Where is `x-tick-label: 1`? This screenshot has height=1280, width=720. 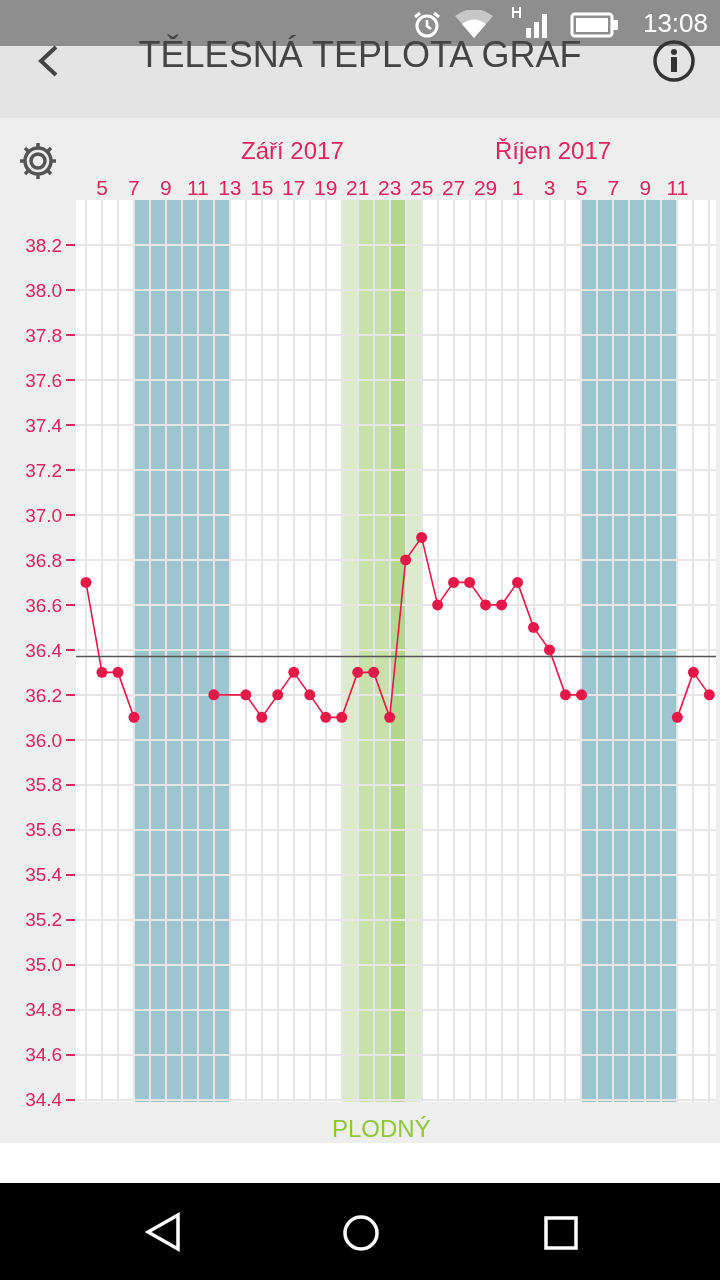
x-tick-label: 1 is located at coordinates (517, 187).